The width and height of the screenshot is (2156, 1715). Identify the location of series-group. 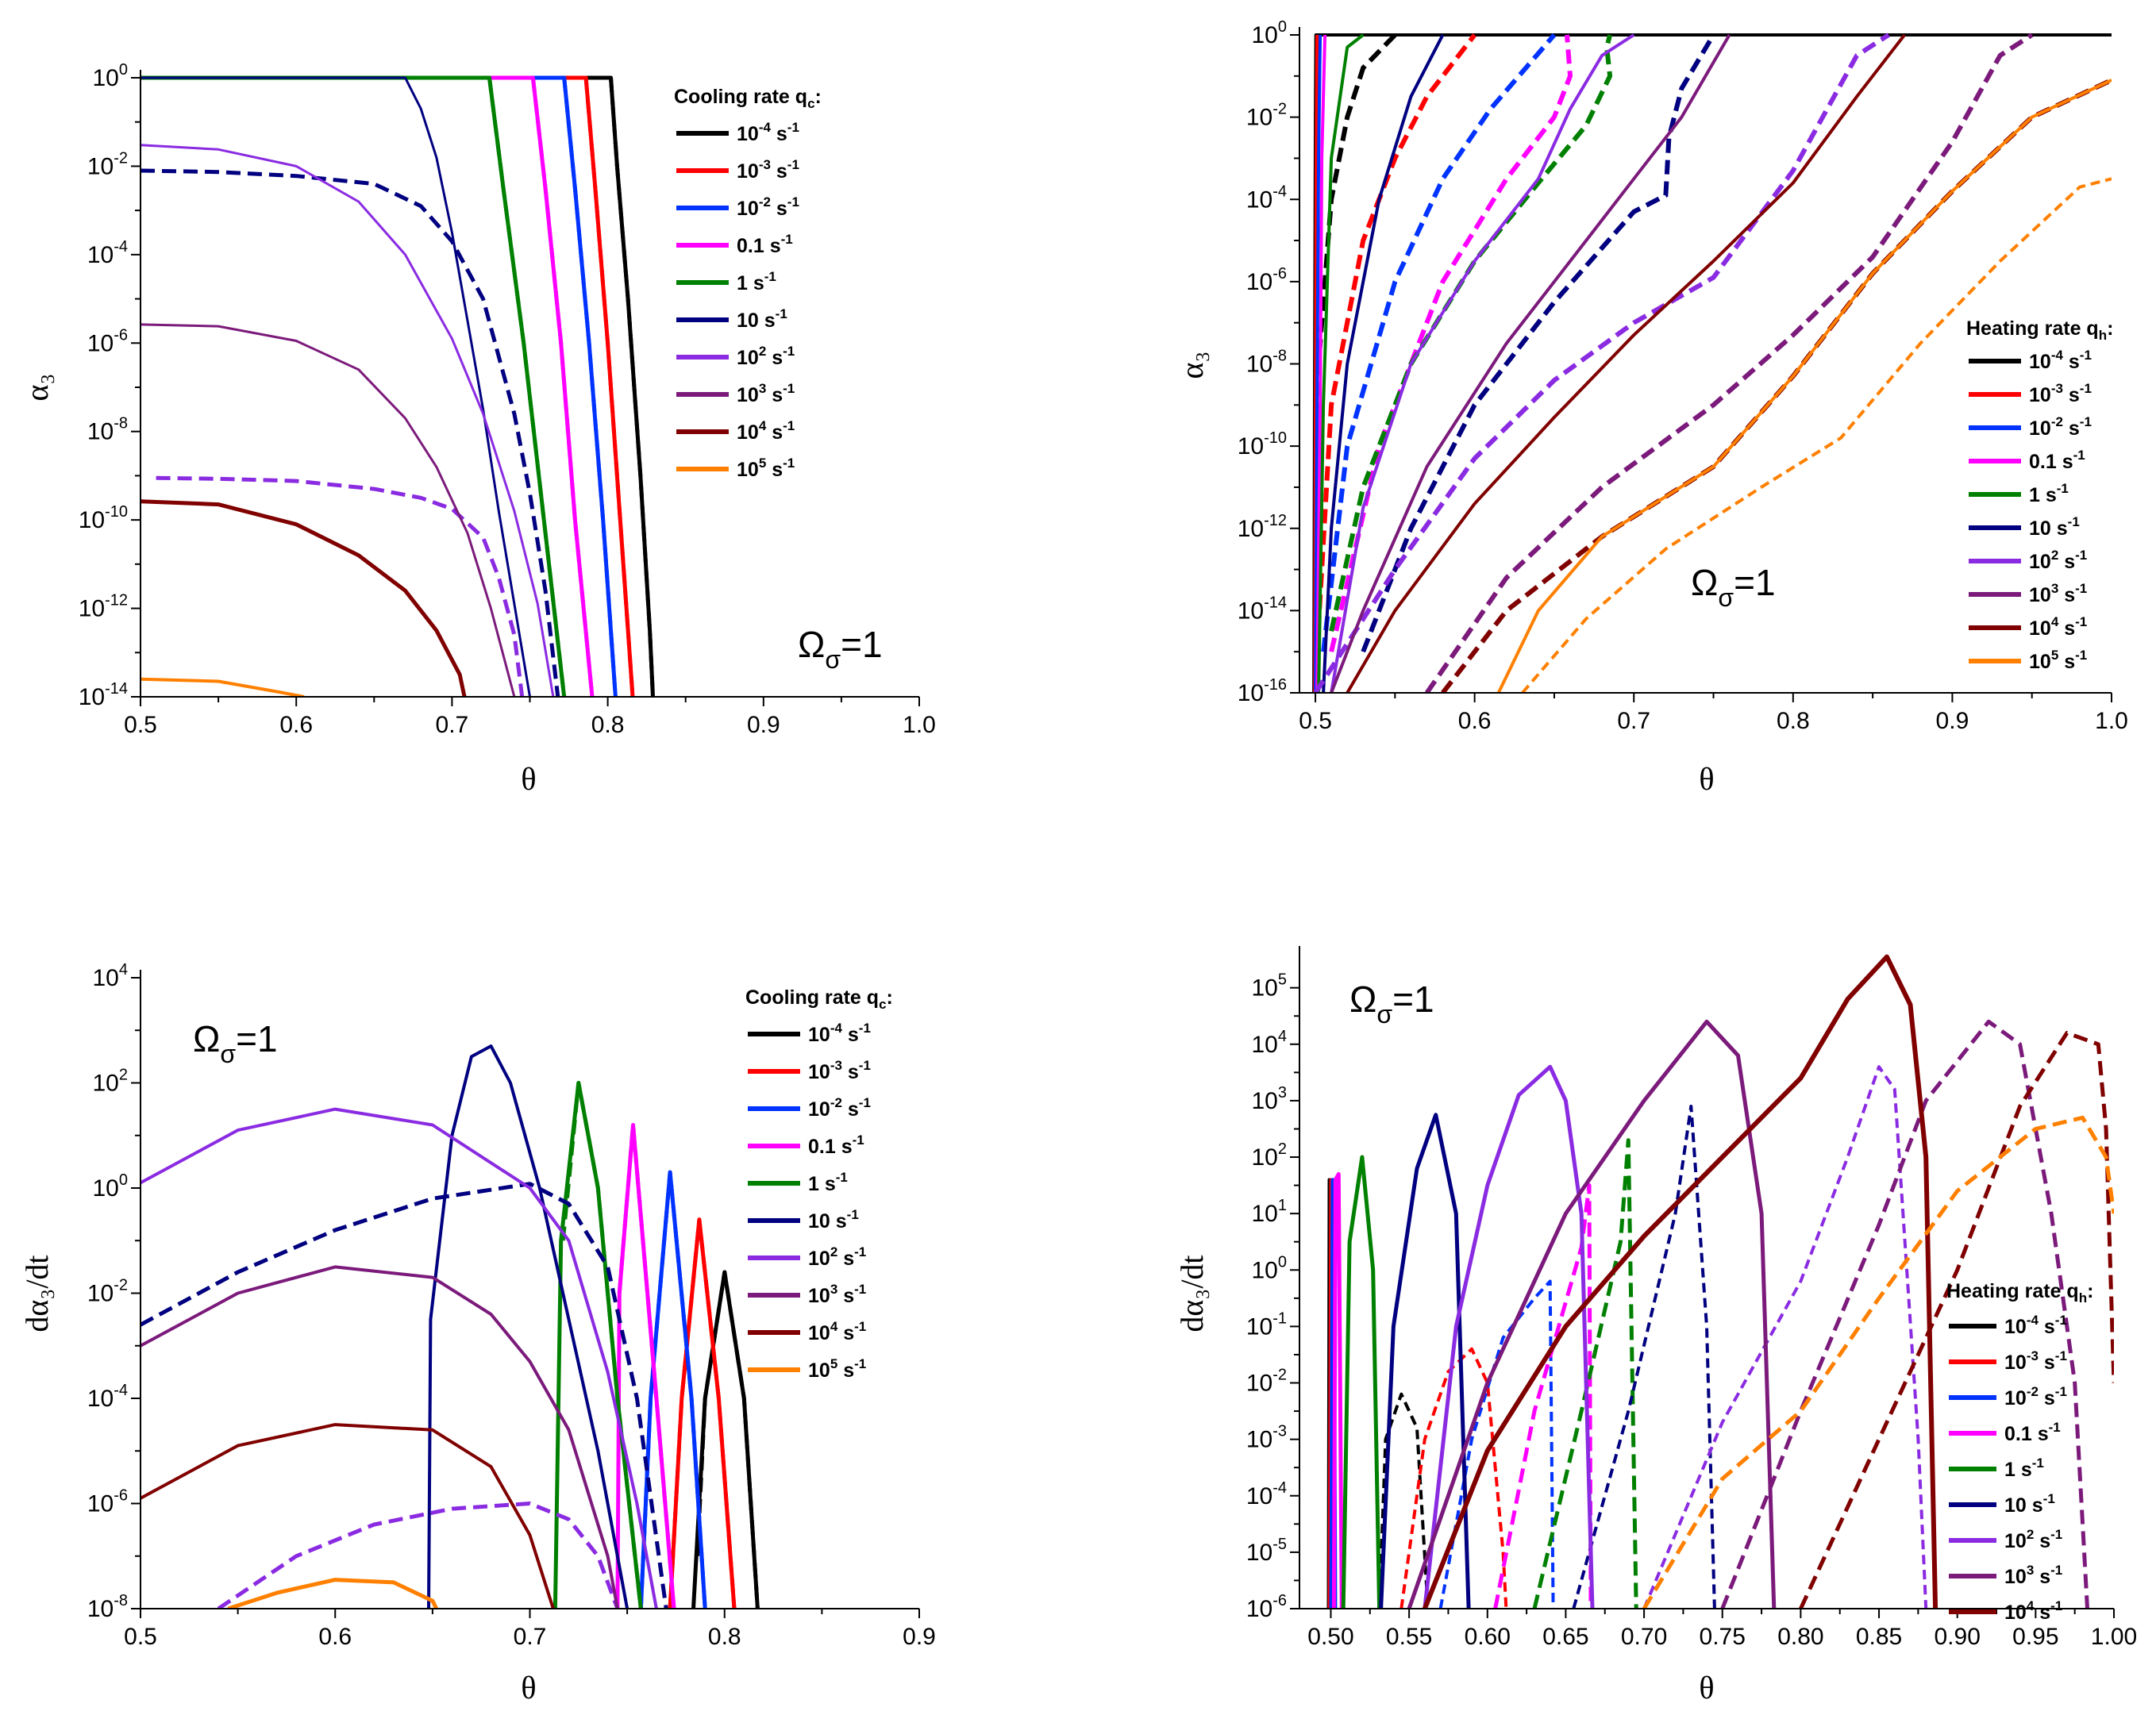
(1720, 1282).